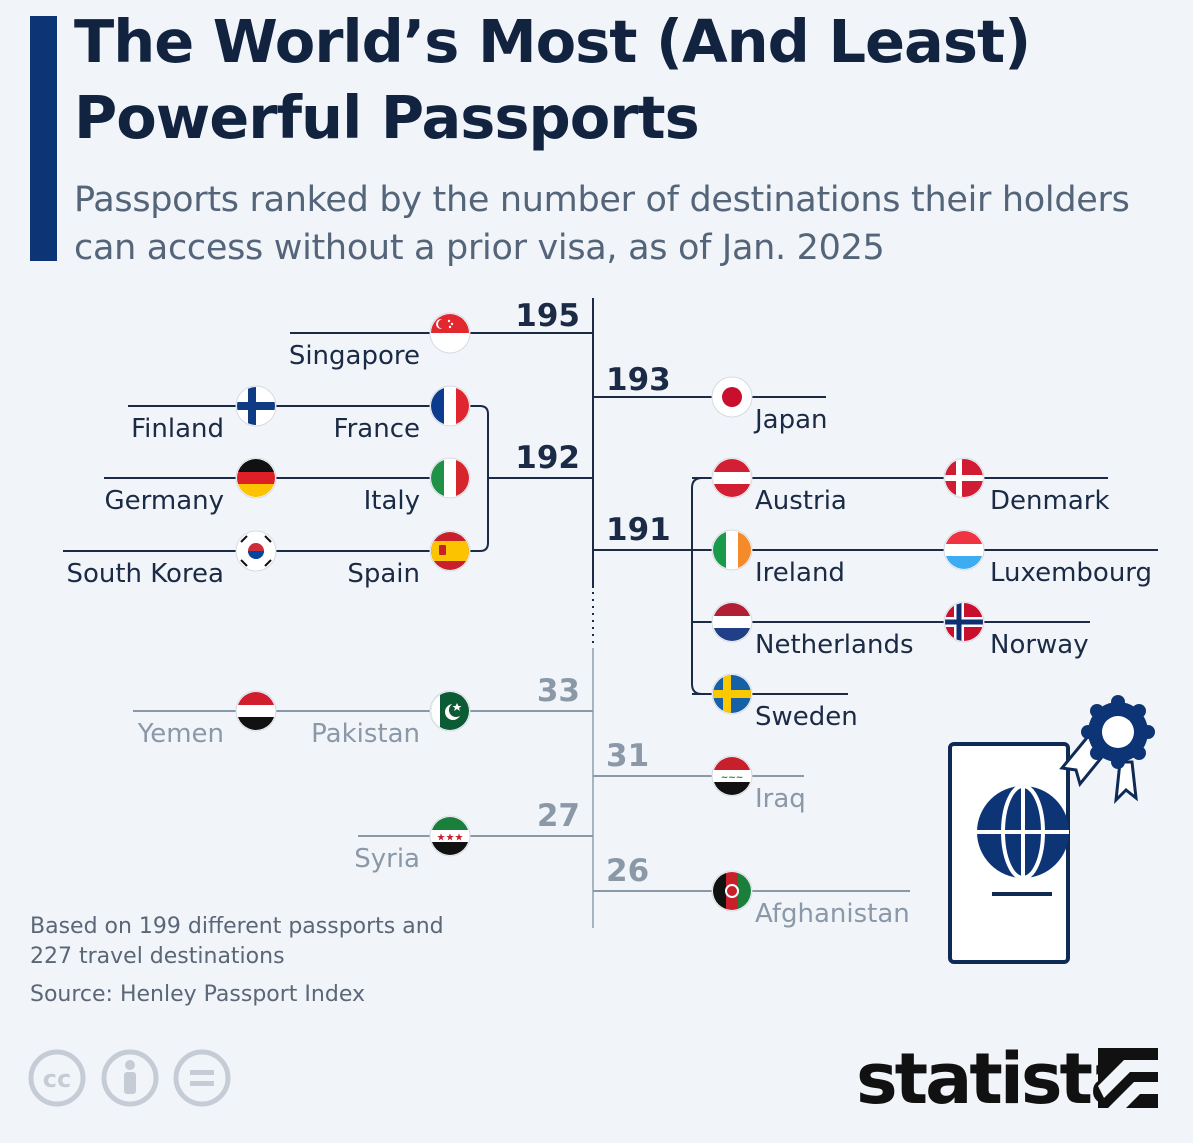  Describe the element at coordinates (450, 836) in the screenshot. I see `syria-flag-icon` at that location.